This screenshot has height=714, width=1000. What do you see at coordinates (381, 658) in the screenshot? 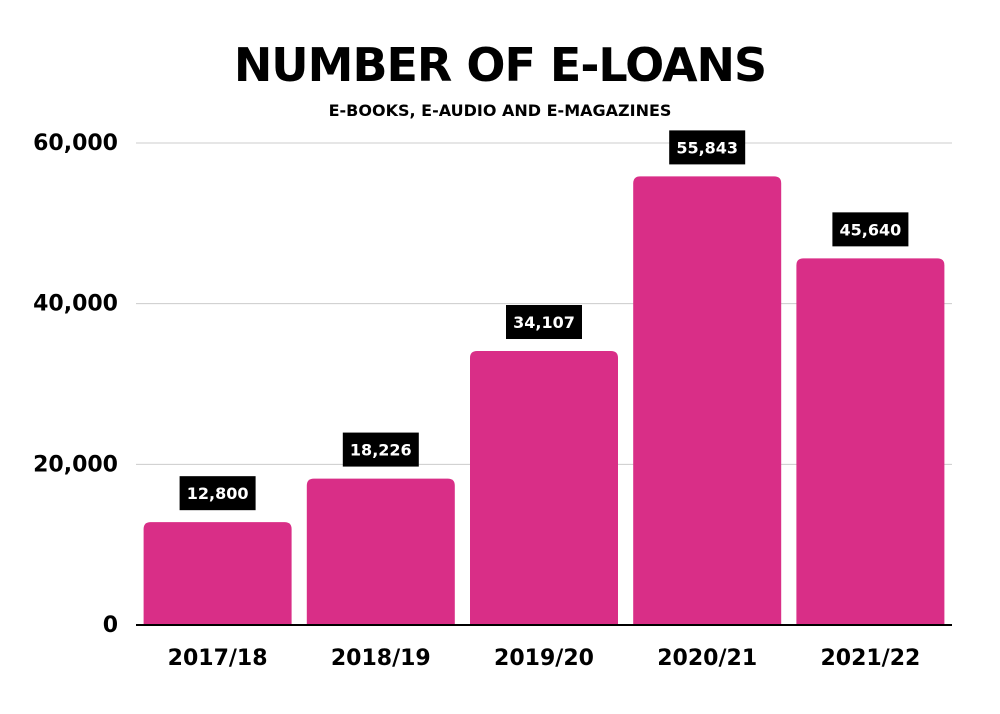
I see `x-tick-label: 2018/19` at bounding box center [381, 658].